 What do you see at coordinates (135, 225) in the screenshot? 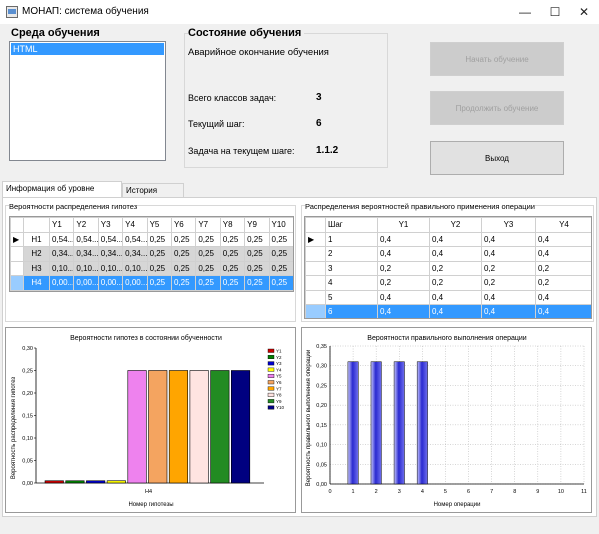
I see `column-header: Y4` at bounding box center [135, 225].